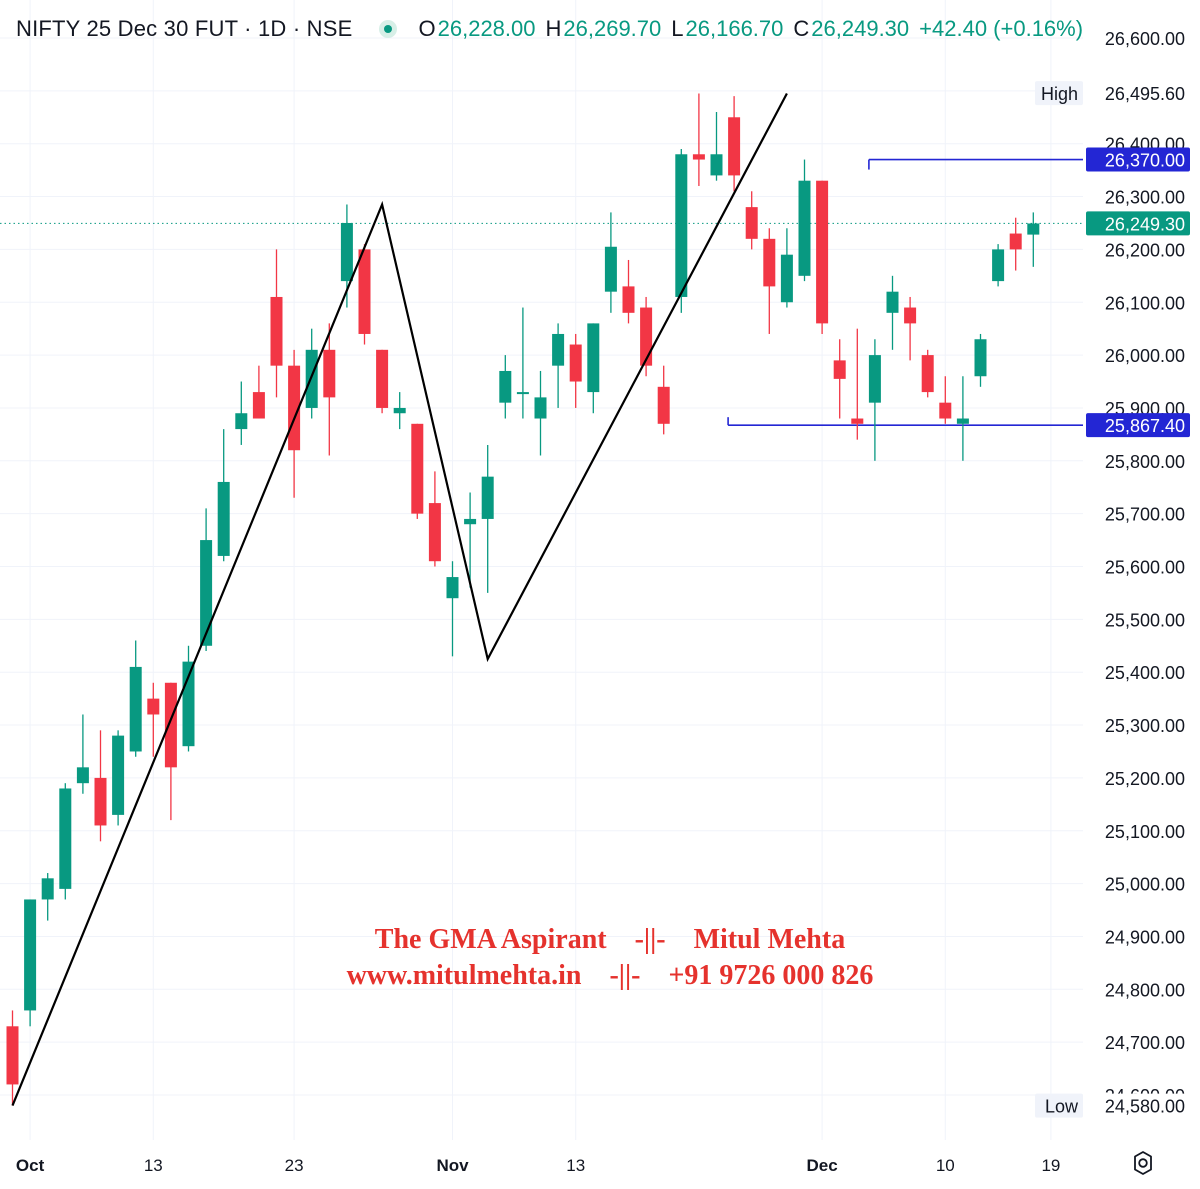  What do you see at coordinates (1145, 39) in the screenshot?
I see `y-tick-label: 26,600.00` at bounding box center [1145, 39].